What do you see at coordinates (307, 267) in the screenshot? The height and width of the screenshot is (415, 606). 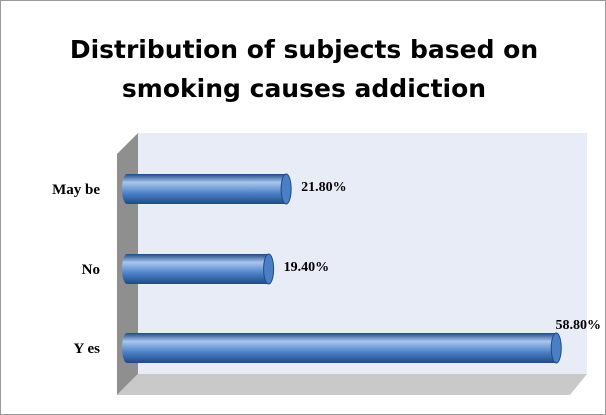 I see `data-label: 19.40%` at bounding box center [307, 267].